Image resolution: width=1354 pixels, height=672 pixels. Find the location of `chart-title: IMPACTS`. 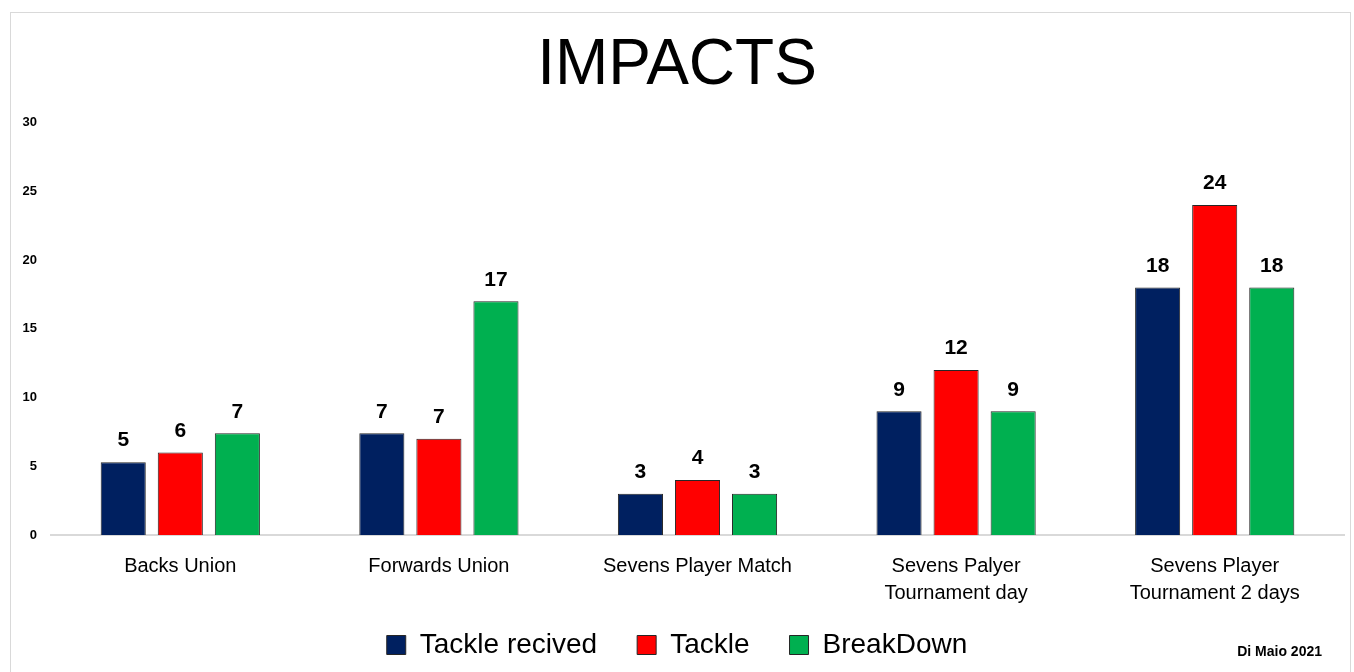

chart-title: IMPACTS is located at coordinates (677, 62).